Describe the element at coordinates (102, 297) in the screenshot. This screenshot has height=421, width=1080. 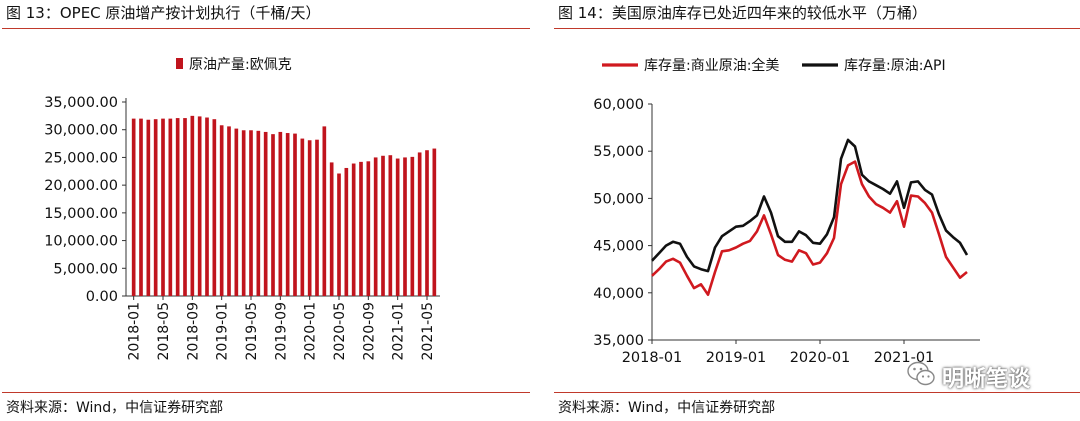
I see `y-tick-label: 0.00` at that location.